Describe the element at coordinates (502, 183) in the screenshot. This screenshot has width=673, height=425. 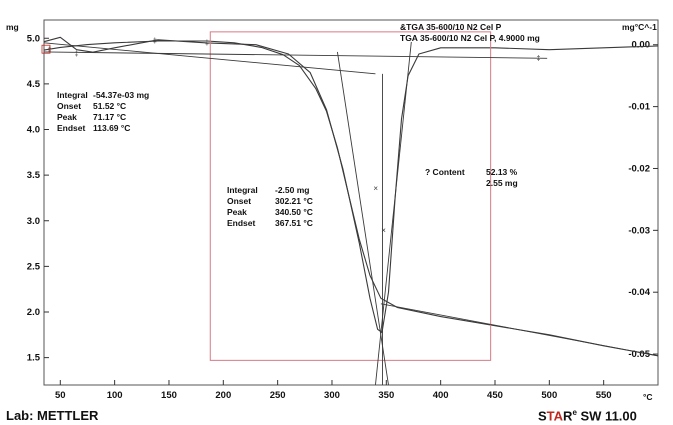
I see `content-mass: 2.55 mg` at that location.